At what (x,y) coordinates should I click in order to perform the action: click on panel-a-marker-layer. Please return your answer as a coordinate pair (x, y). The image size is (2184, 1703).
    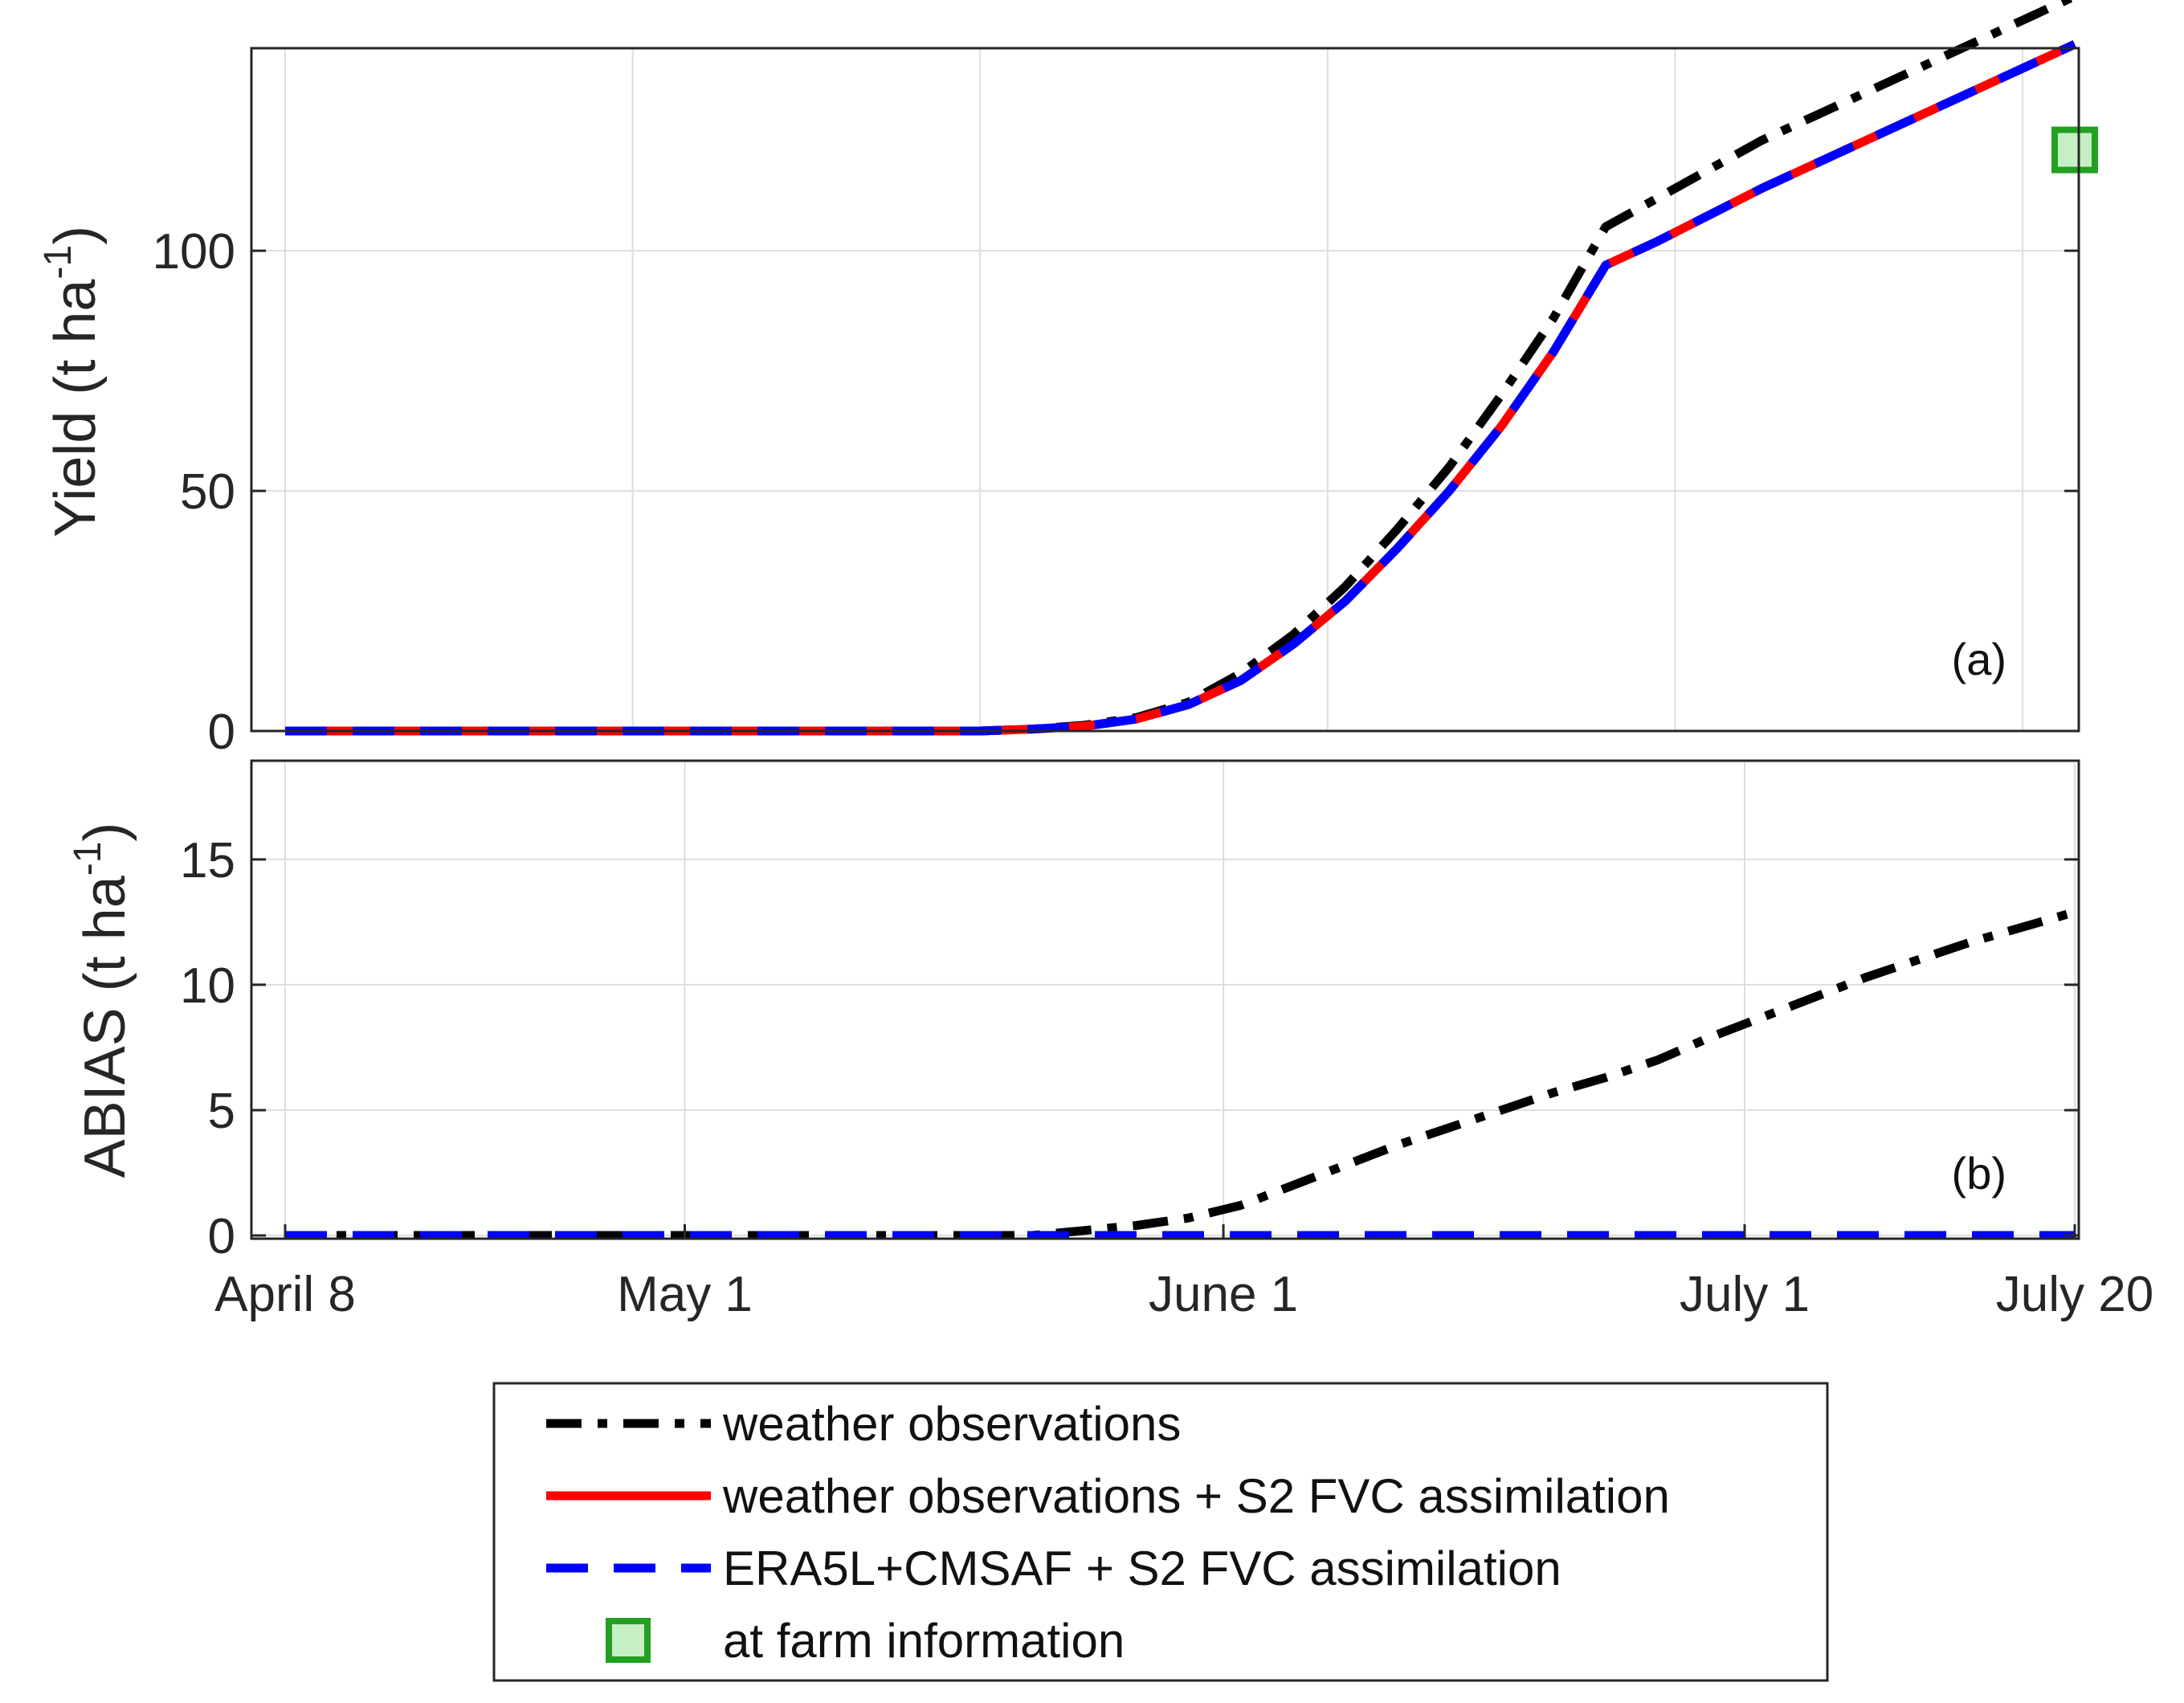
    Looking at the image, I should click on (2074, 150).